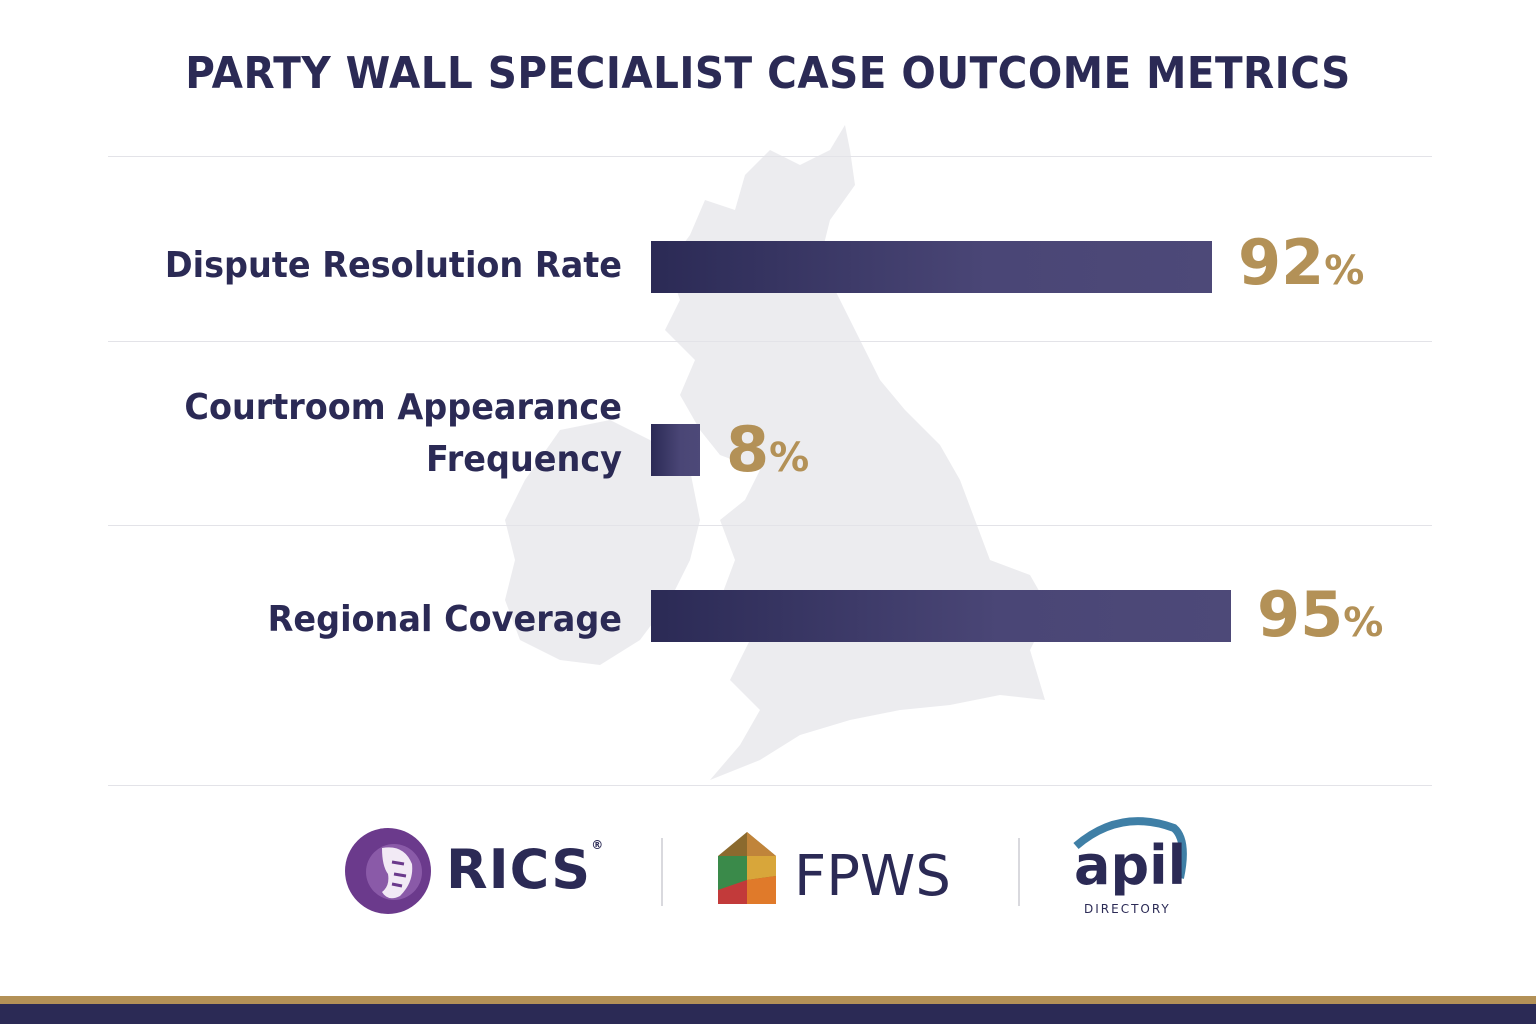 The height and width of the screenshot is (1024, 1536). What do you see at coordinates (872, 876) in the screenshot?
I see `fpws-logo-text: FPWS` at bounding box center [872, 876].